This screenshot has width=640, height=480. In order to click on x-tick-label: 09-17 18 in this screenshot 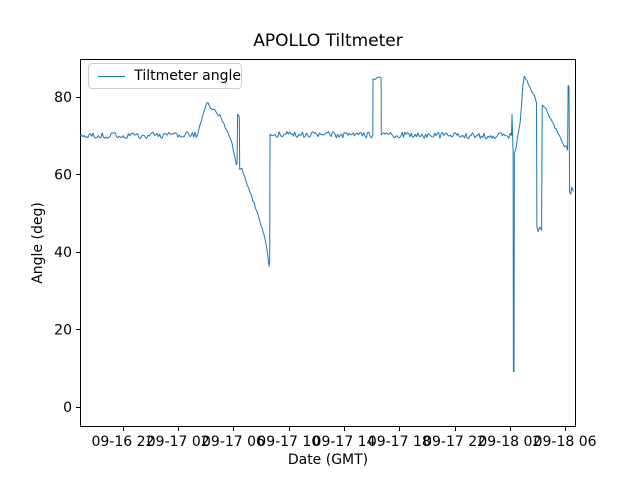, I will do `click(399, 442)`.